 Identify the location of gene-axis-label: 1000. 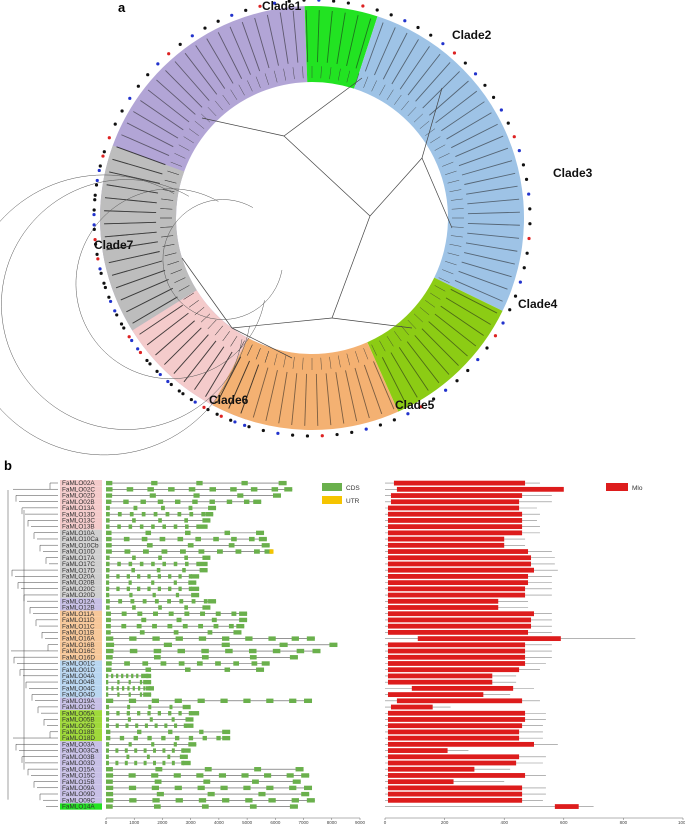
(134, 822).